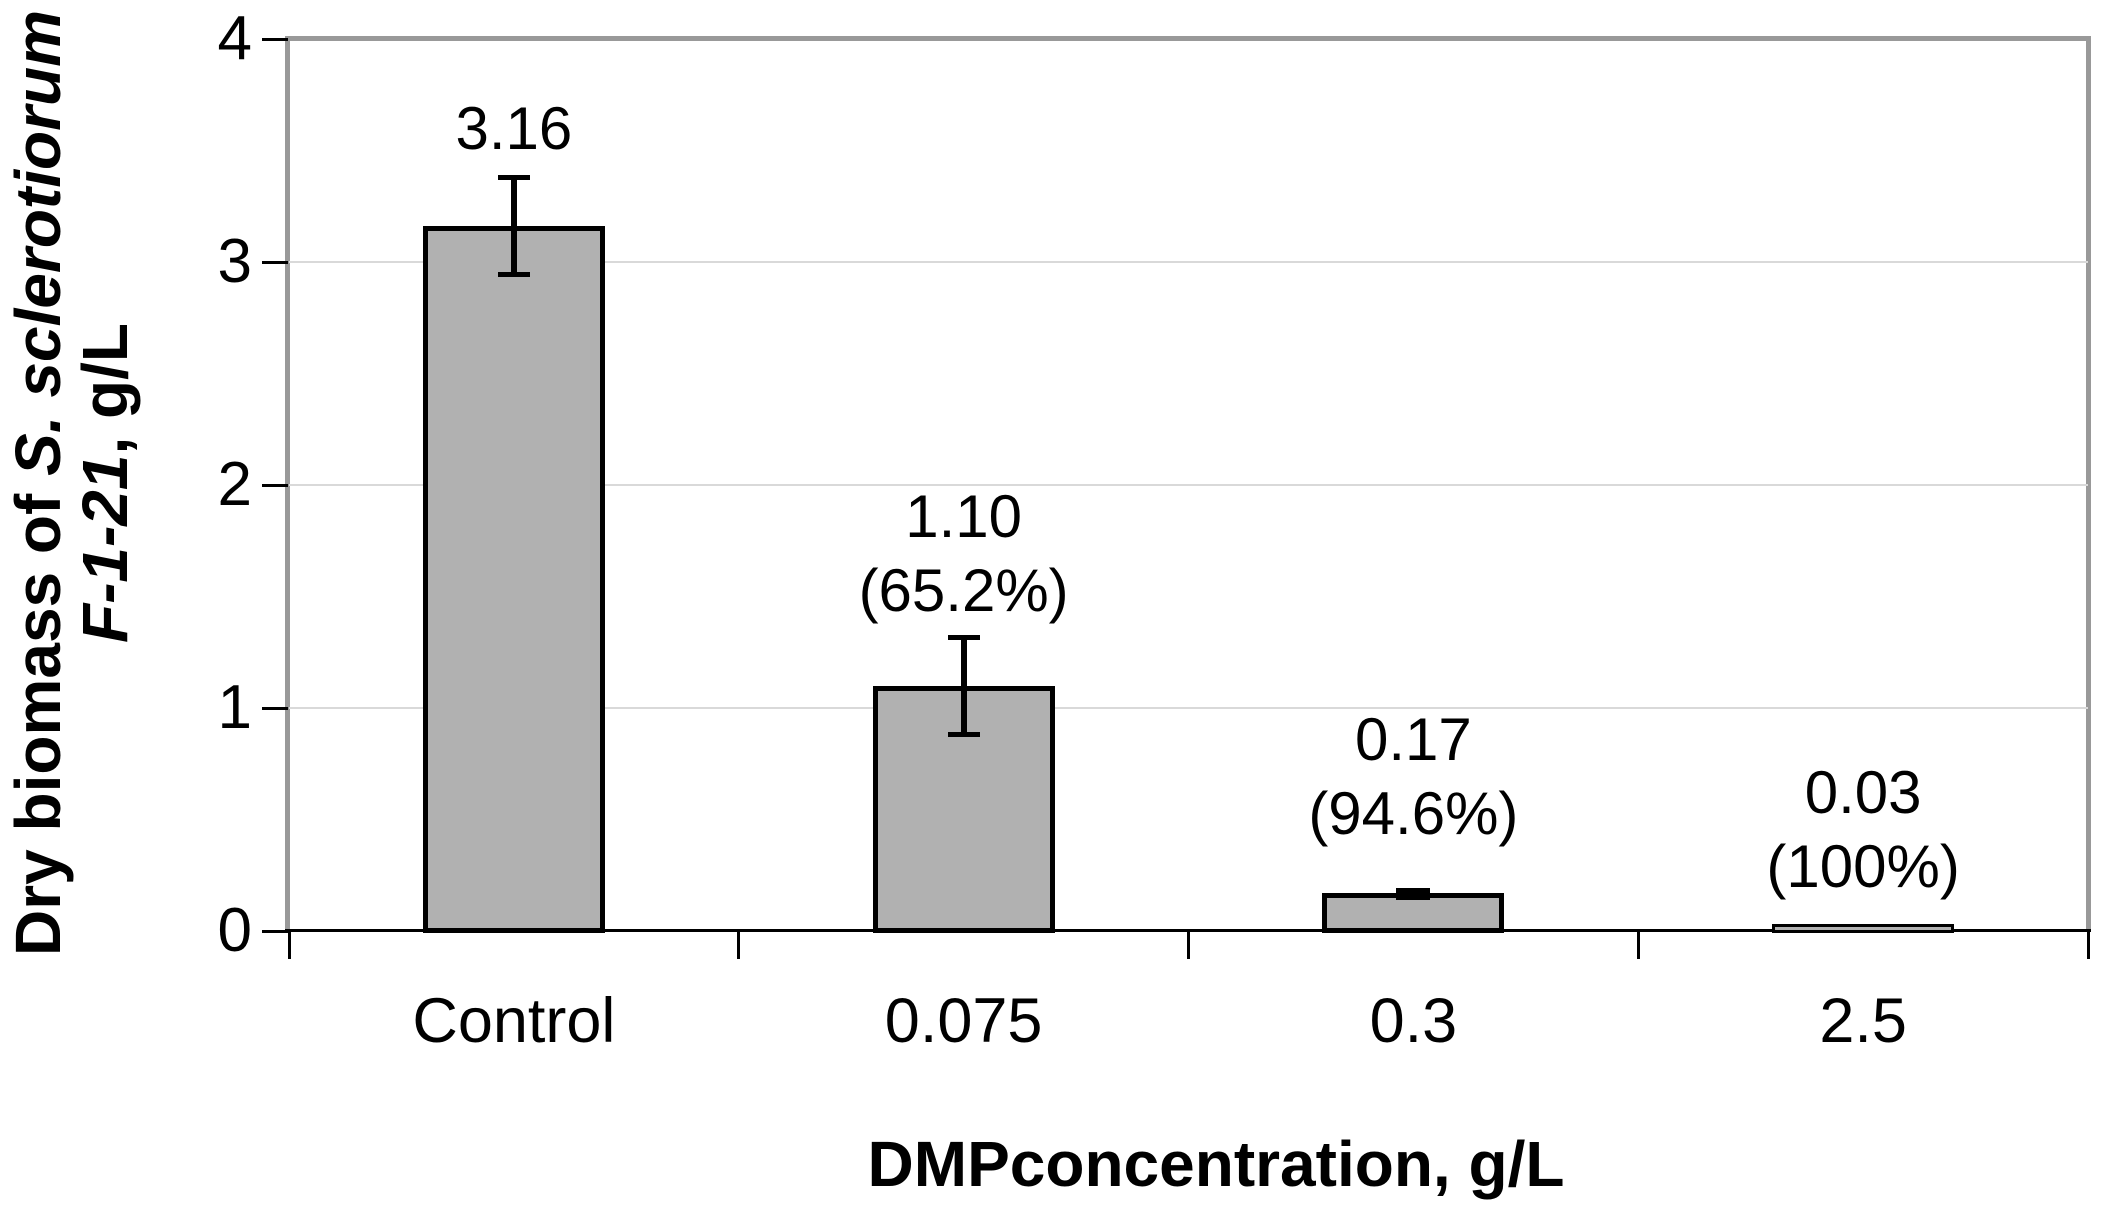  I want to click on x-axis-category-label: 0.3, so click(1413, 1021).